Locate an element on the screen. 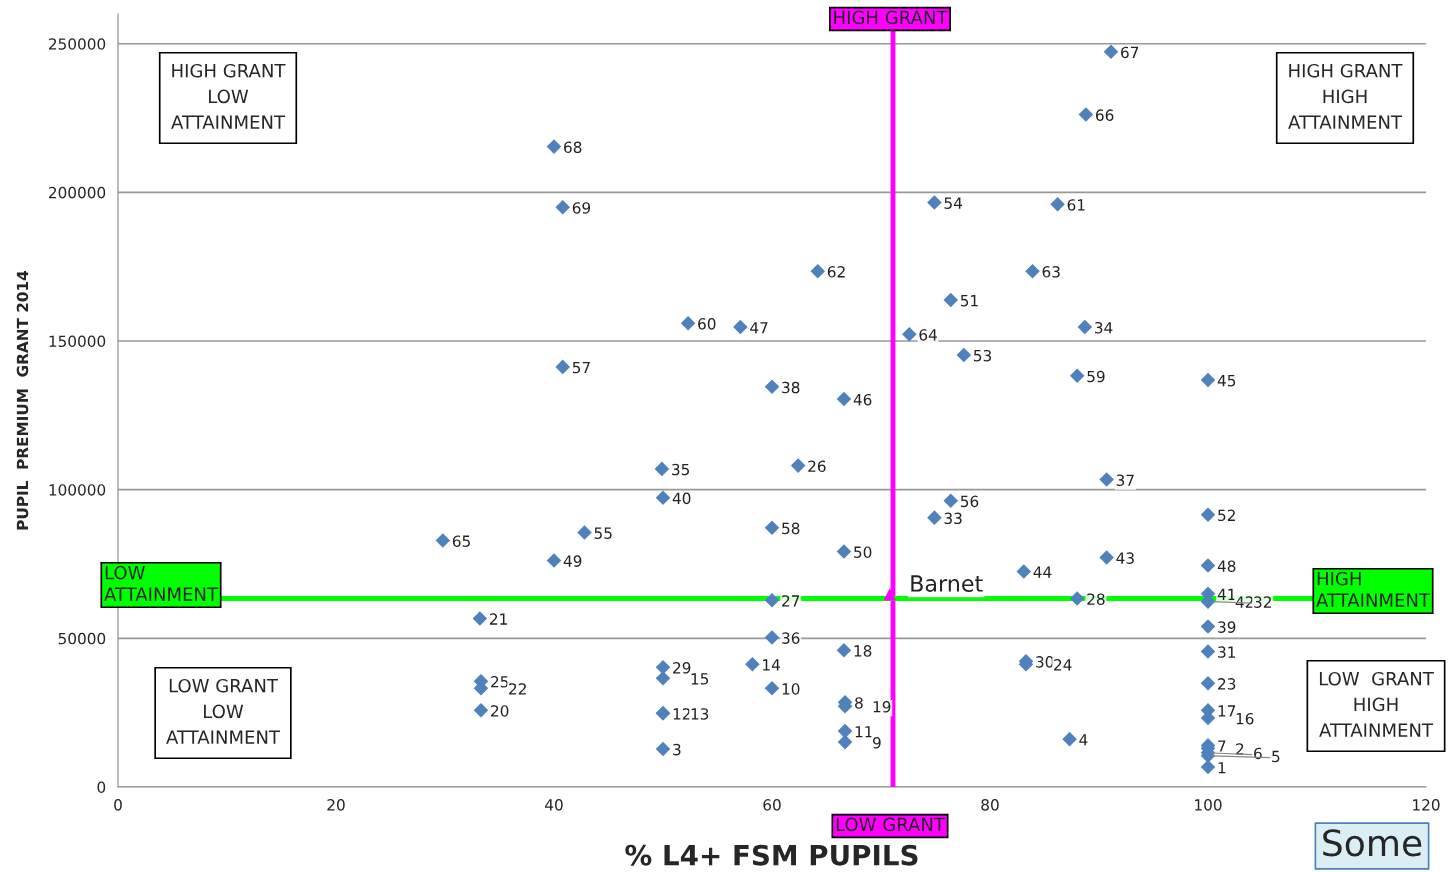  annotation: 33 is located at coordinates (953, 518).